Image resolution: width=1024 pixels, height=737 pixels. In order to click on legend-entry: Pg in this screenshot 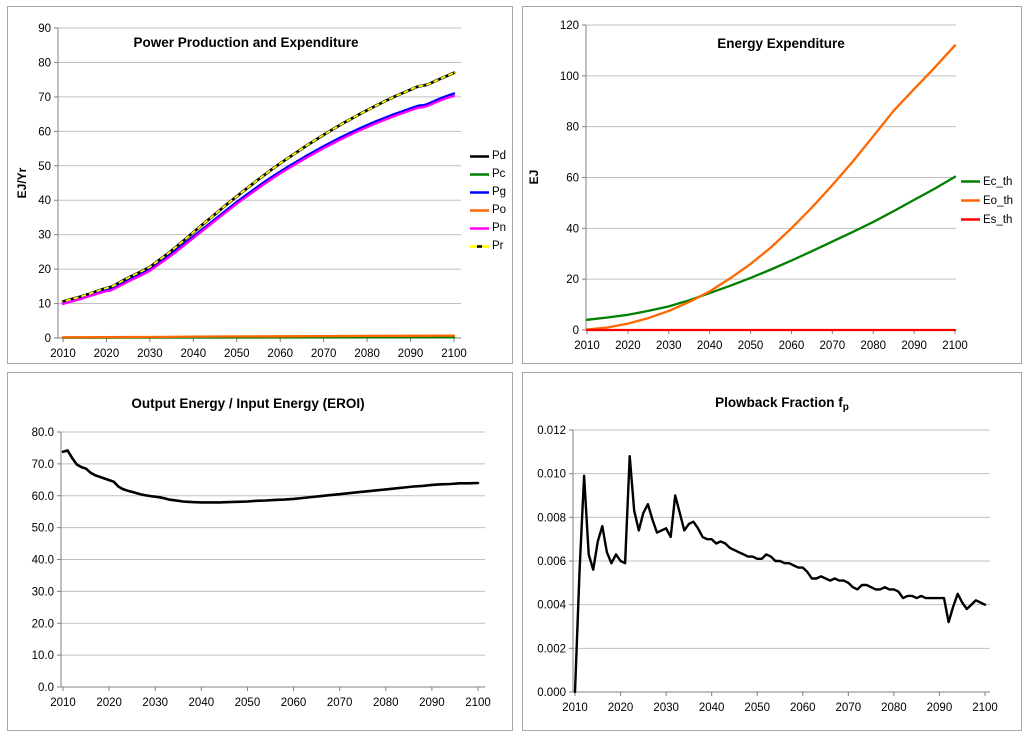, I will do `click(487, 192)`.